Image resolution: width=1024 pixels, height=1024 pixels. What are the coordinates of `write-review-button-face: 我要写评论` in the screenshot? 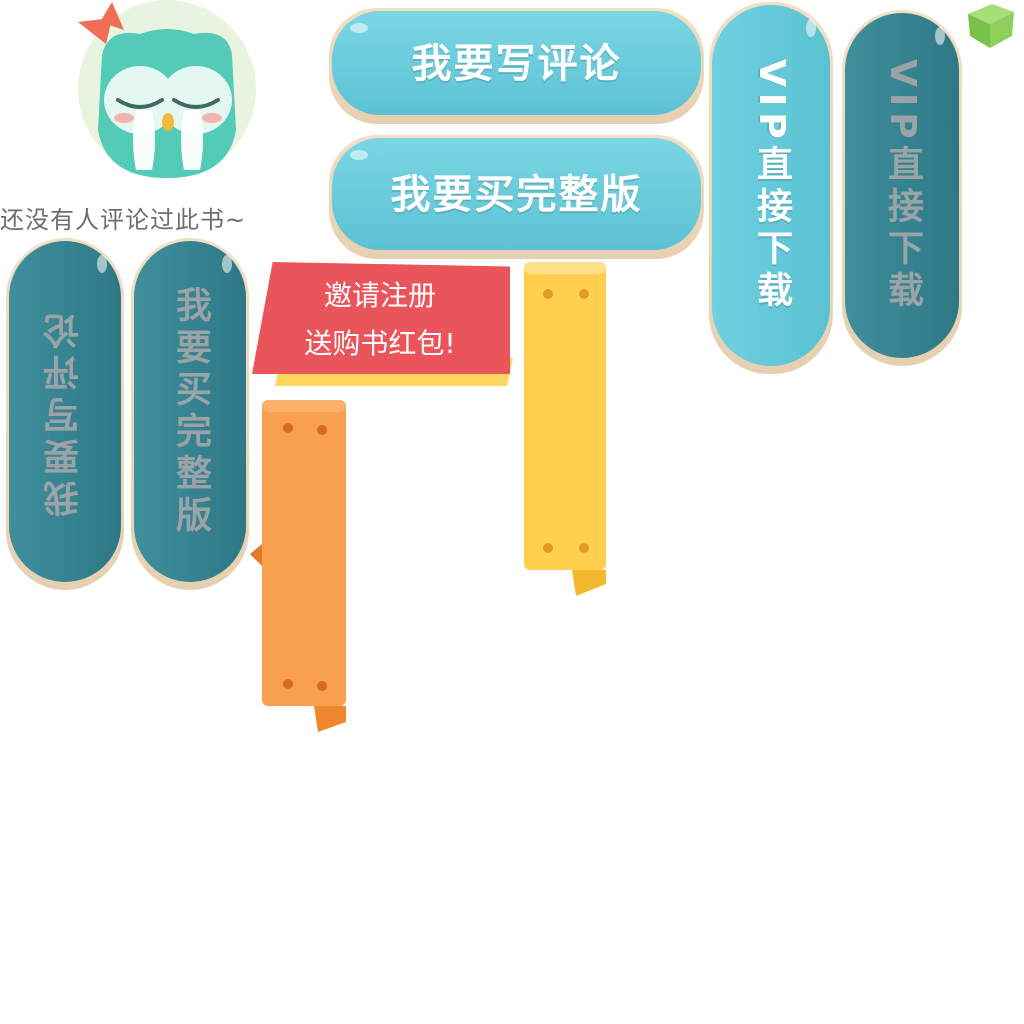 It's located at (516, 63).